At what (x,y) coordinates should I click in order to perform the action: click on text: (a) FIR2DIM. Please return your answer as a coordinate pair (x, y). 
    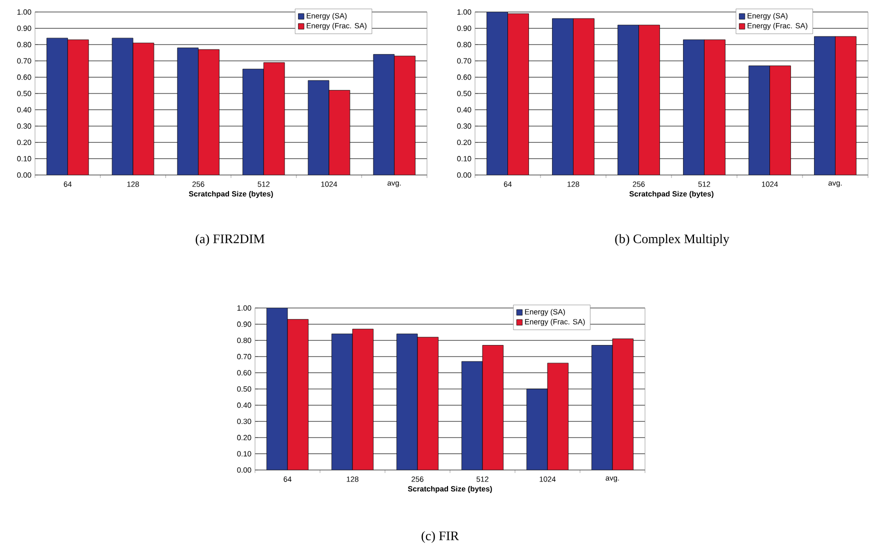
    Looking at the image, I should click on (230, 240).